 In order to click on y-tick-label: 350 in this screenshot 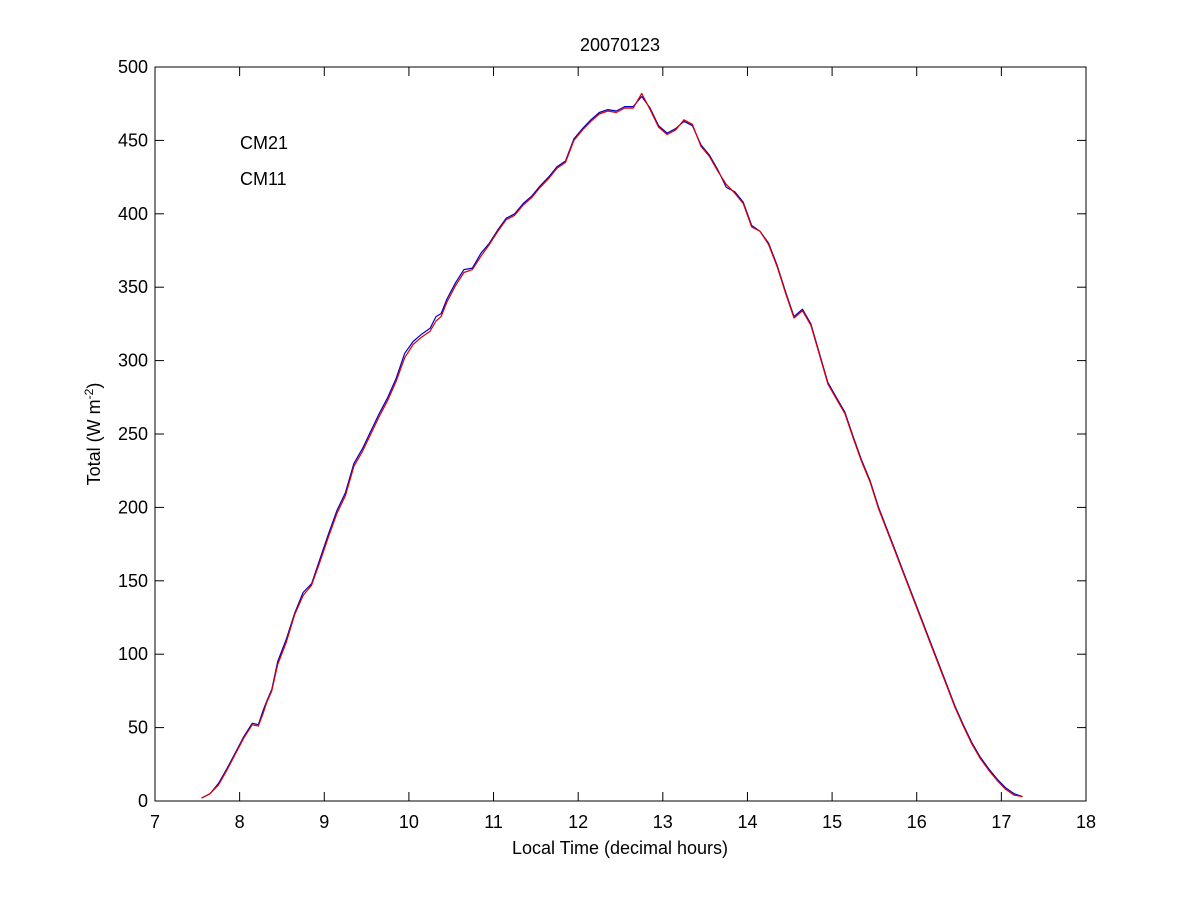, I will do `click(133, 287)`.